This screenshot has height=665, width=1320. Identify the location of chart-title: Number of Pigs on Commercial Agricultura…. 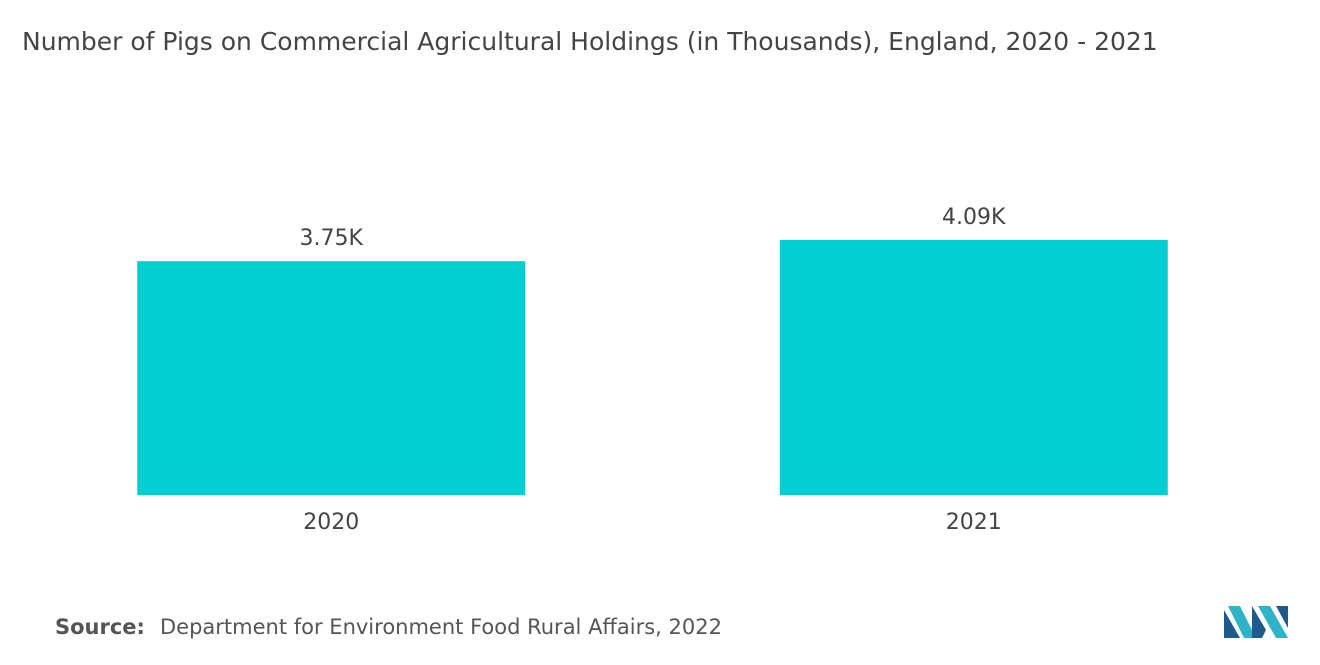
(590, 41).